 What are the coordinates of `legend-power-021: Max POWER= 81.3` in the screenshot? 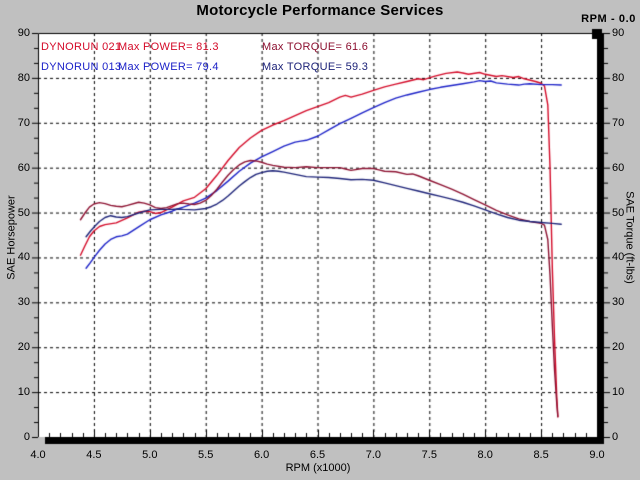 It's located at (168, 47).